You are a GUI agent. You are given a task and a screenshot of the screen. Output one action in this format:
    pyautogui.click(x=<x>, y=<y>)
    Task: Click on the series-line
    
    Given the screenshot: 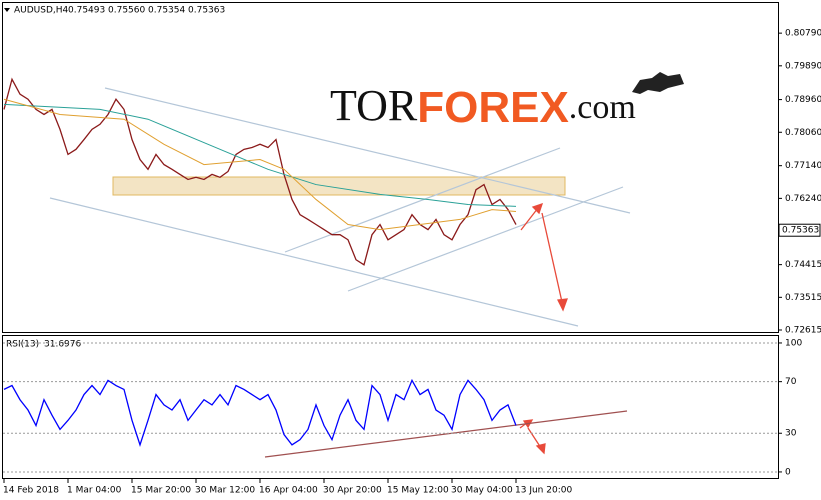 What is the action you would take?
    pyautogui.click(x=260, y=412)
    